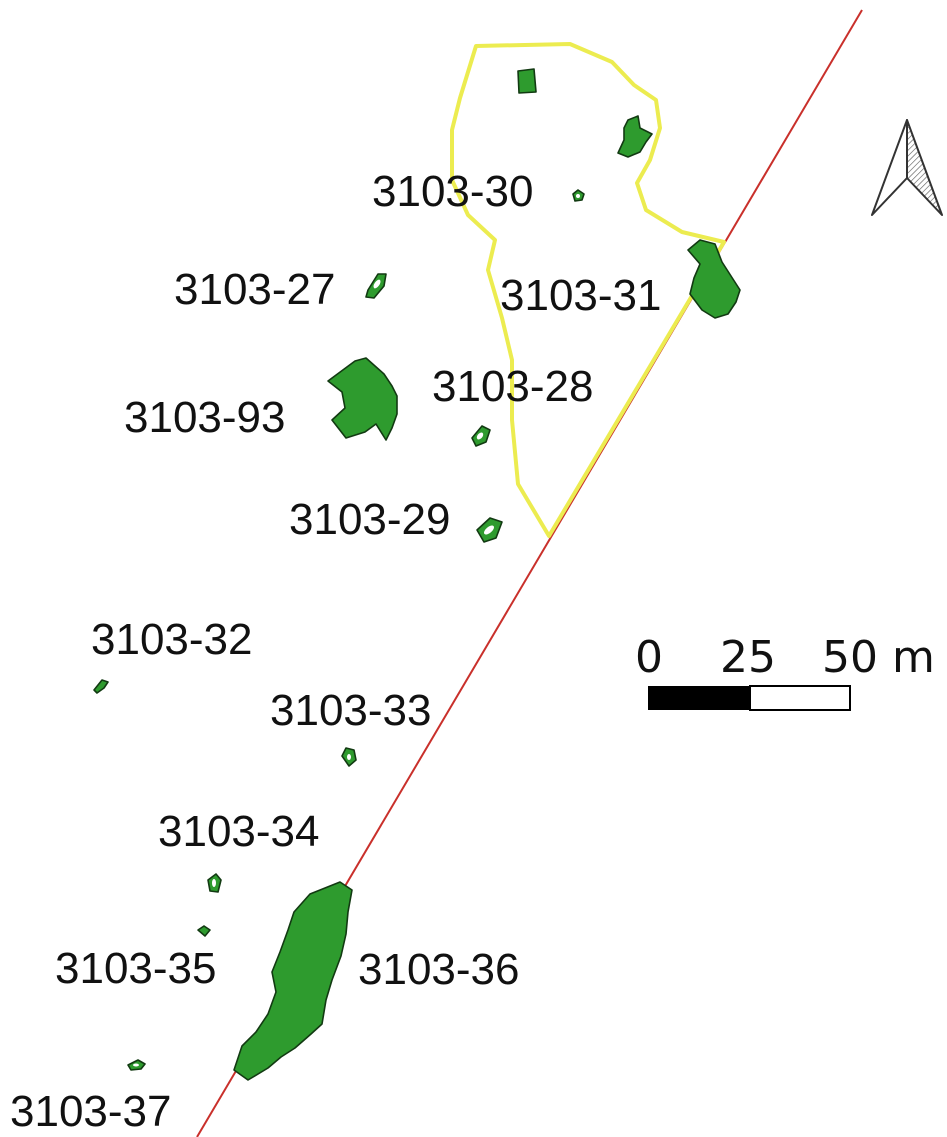  Describe the element at coordinates (171, 639) in the screenshot. I see `label-3103-32: 3103-32` at that location.